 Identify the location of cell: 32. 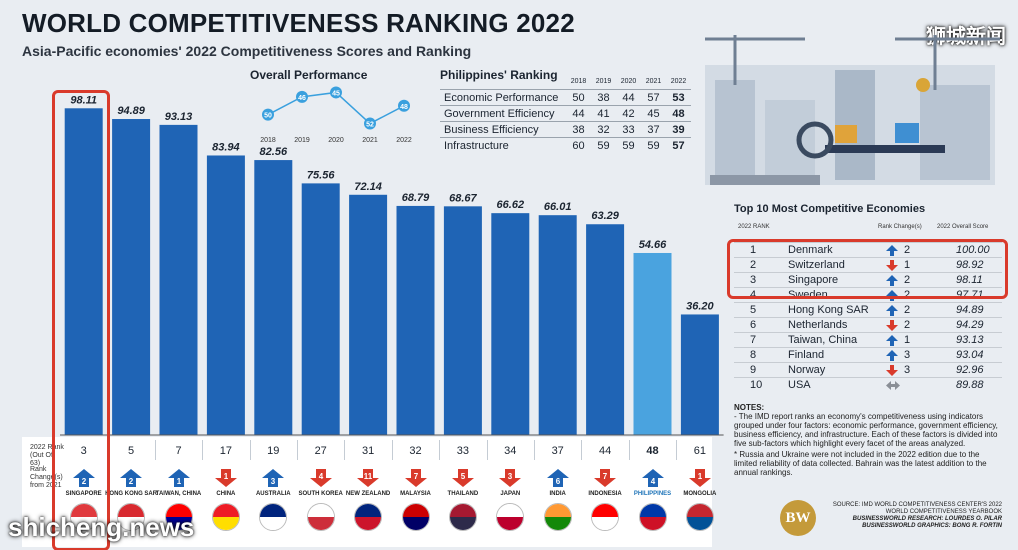
(603, 129).